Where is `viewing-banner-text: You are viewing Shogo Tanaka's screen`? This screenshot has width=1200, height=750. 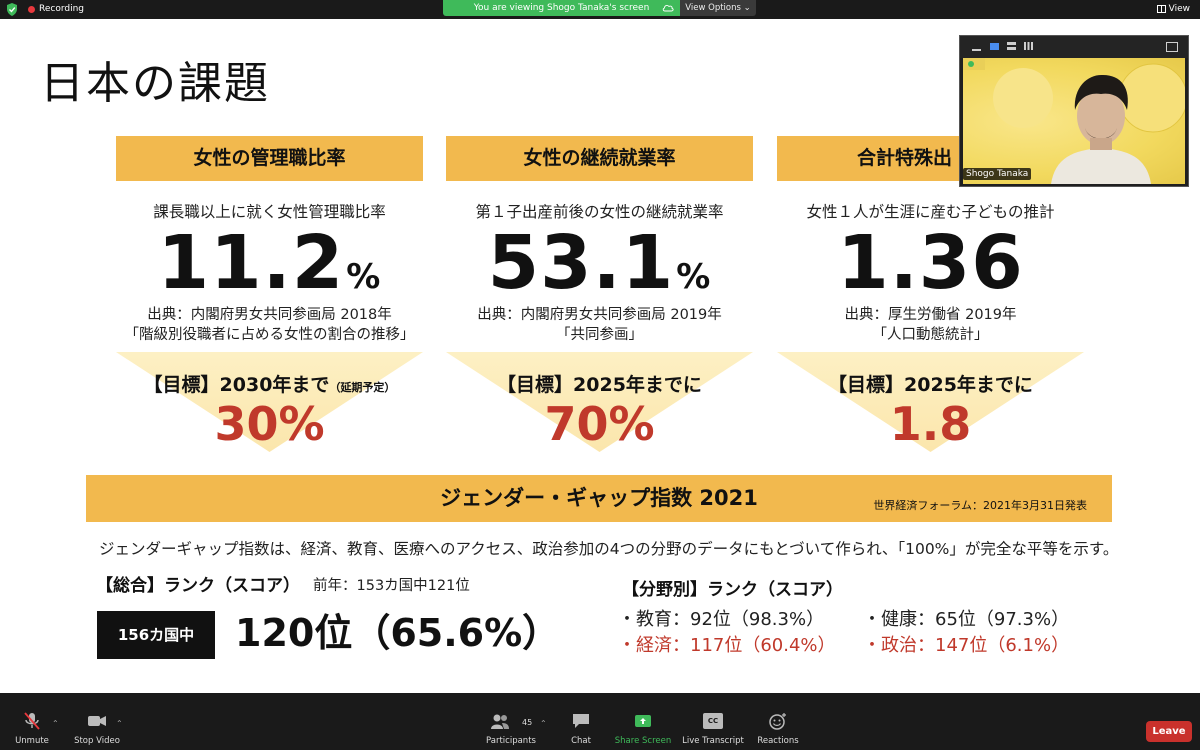
viewing-banner-text: You are viewing Shogo Tanaka's screen is located at coordinates (561, 8).